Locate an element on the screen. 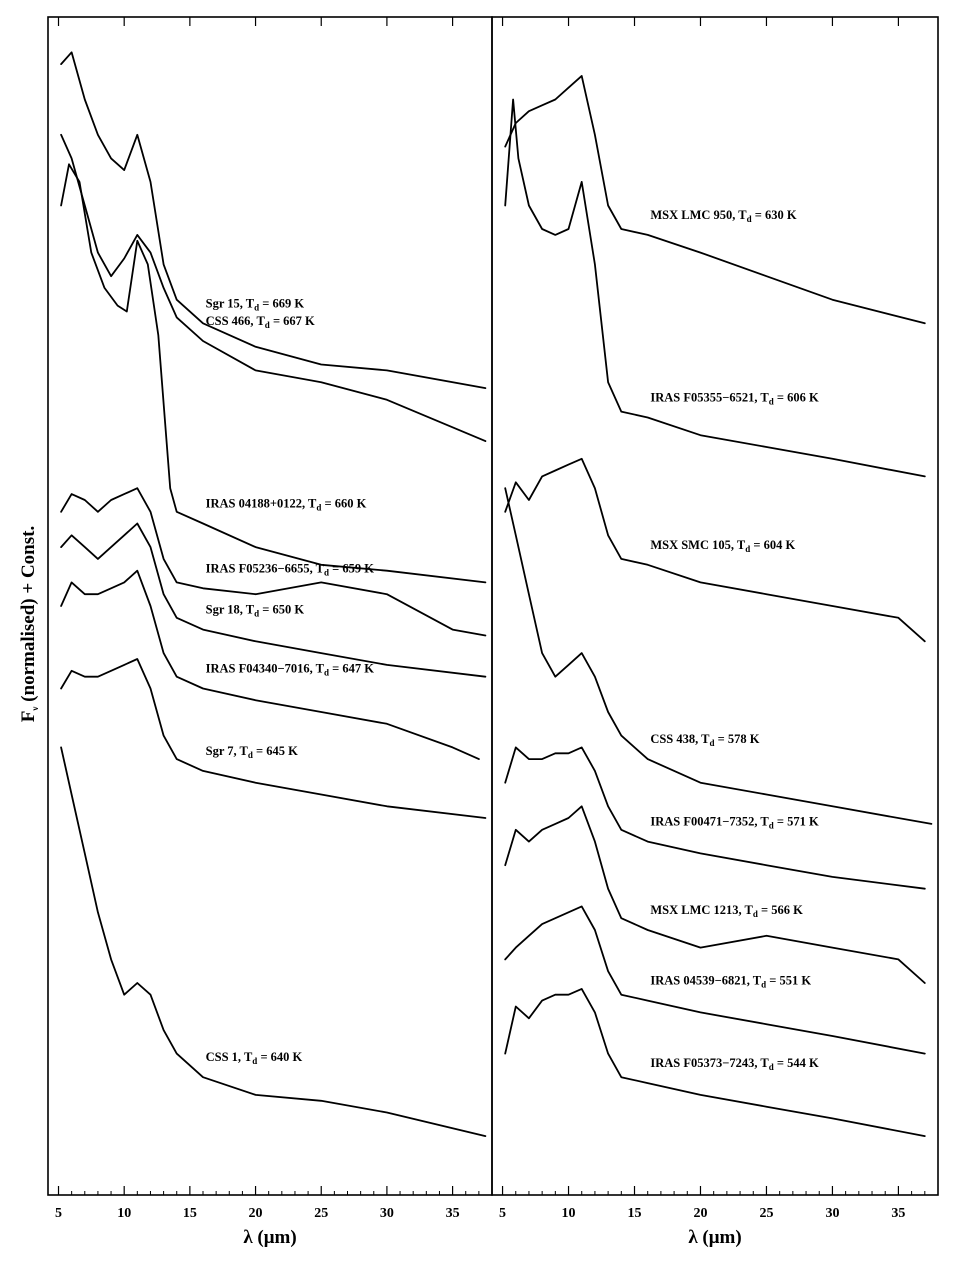  series-label: CSS 466, Td = 667 K is located at coordinates (260, 322).